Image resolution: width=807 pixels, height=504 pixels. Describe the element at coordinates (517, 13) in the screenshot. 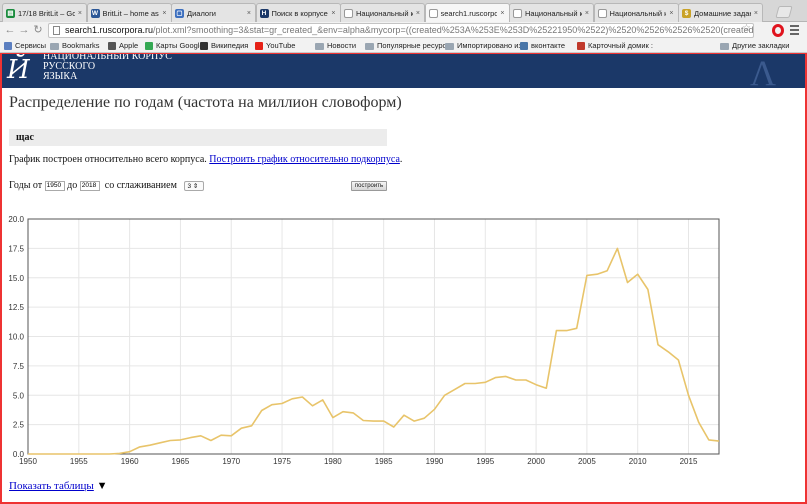

I see `tab-favicon-icon` at that location.